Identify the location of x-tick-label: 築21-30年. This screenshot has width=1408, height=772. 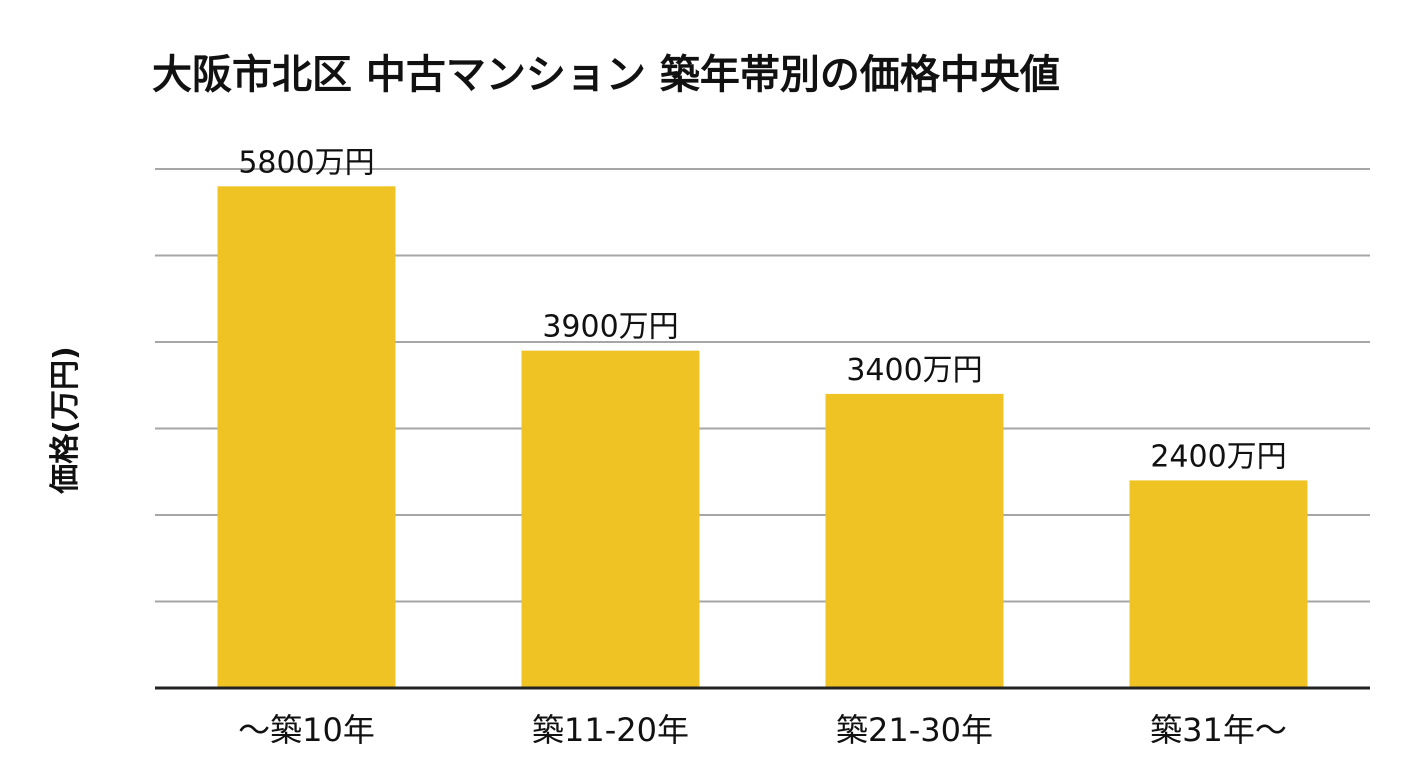
(914, 730).